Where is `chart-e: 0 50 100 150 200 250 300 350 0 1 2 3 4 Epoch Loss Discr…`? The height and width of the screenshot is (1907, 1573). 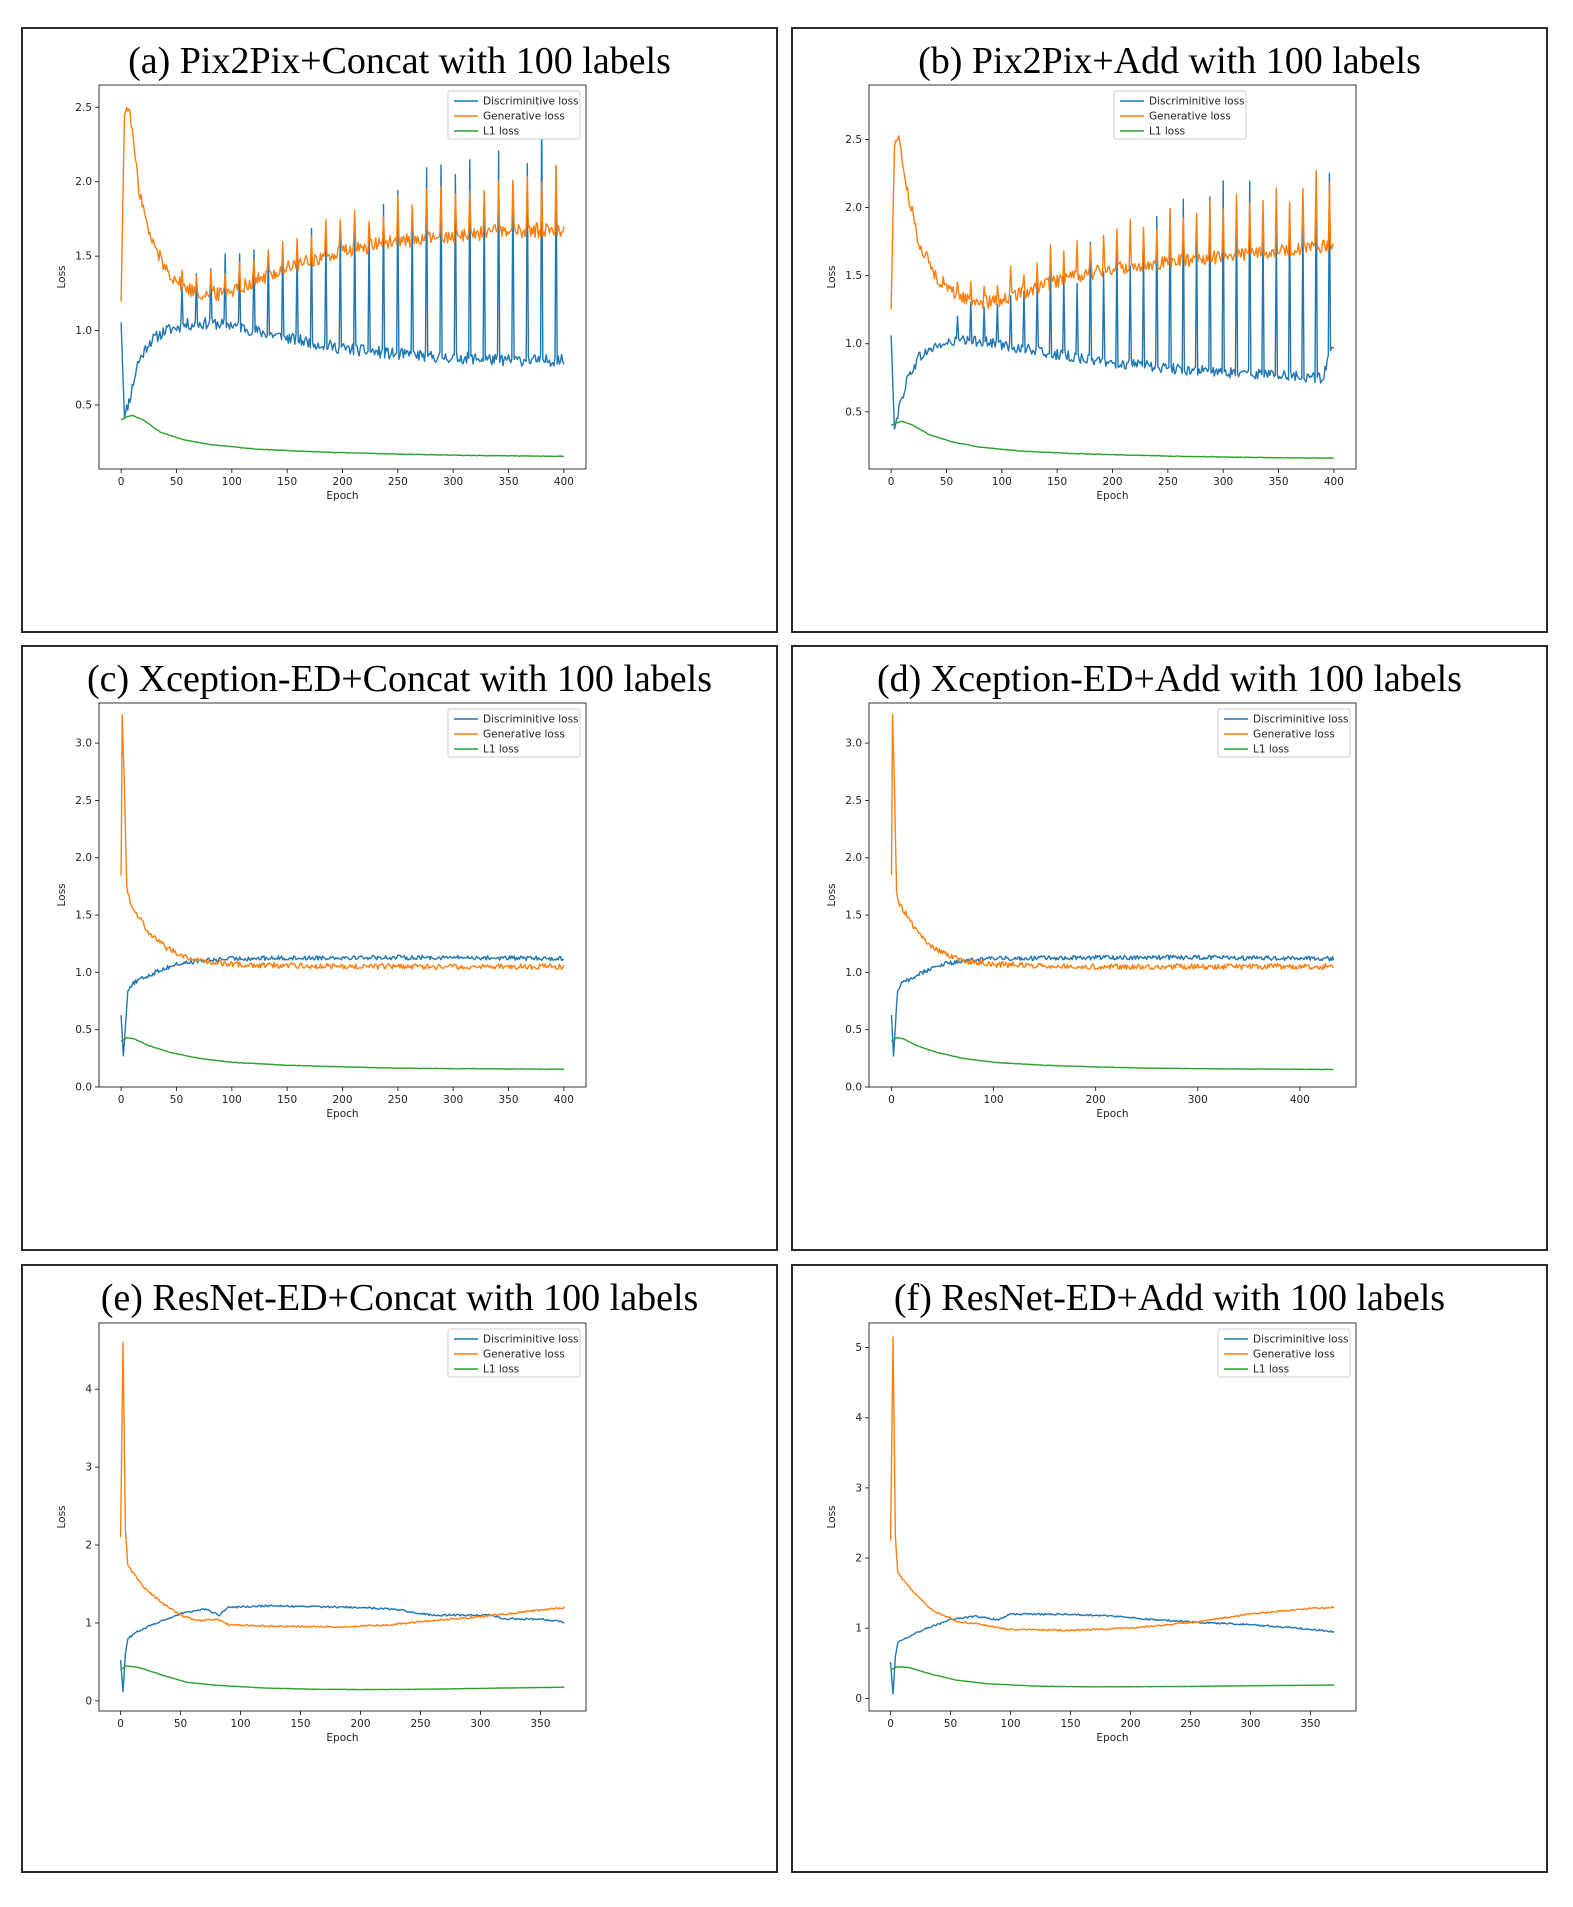
chart-e: 0 50 100 150 200 250 300 350 0 1 2 3 4 Epoch Loss Discr… is located at coordinates (321, 1533).